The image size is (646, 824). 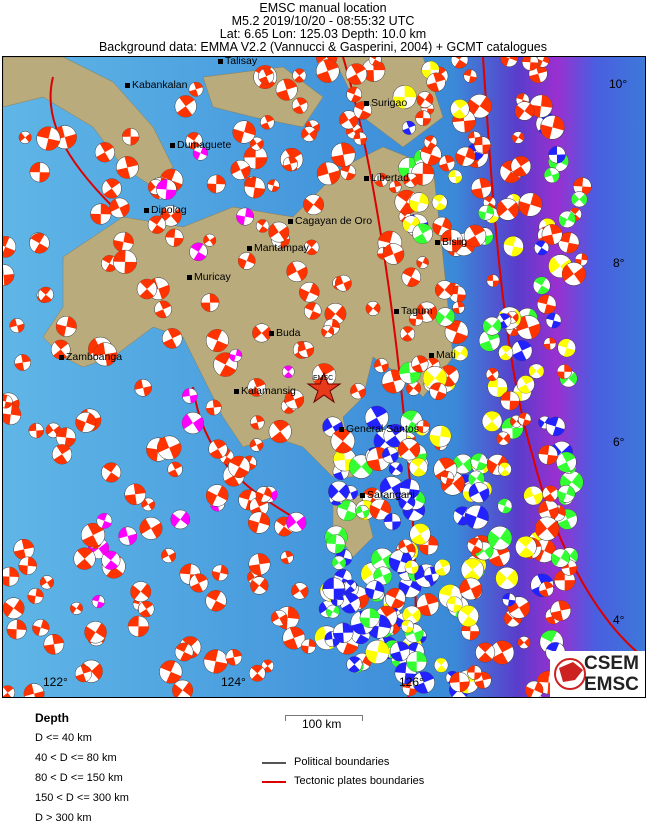 I want to click on city-label: Sarangani, so click(x=387, y=495).